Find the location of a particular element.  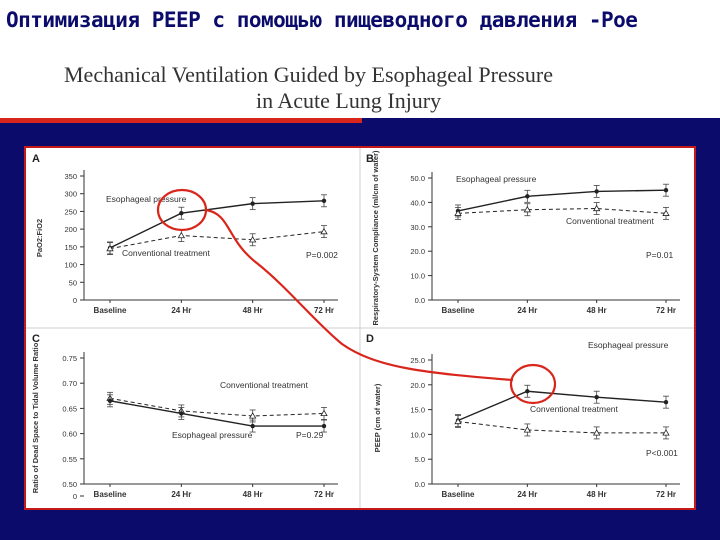

y-tick-label: 150 is located at coordinates (70, 247).